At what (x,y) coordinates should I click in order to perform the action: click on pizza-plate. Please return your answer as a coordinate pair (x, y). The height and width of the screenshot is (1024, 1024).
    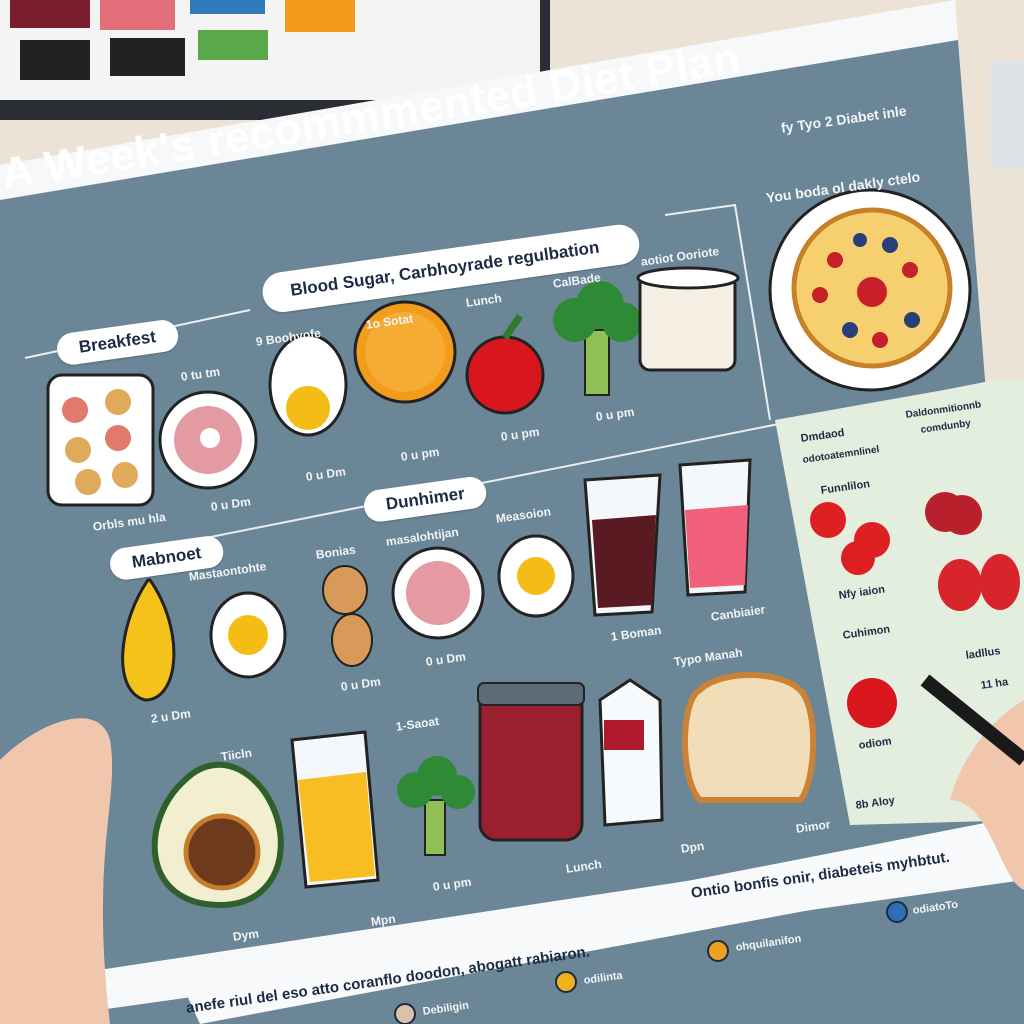
    Looking at the image, I should click on (870, 290).